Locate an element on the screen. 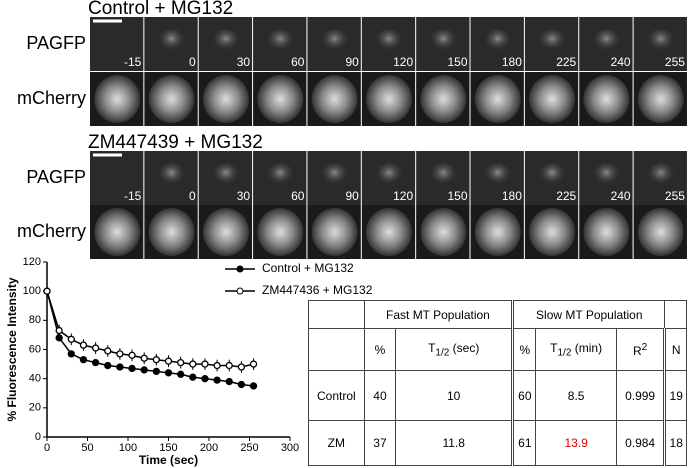 Image resolution: width=688 pixels, height=468 pixels. header-text: N is located at coordinates (676, 349).